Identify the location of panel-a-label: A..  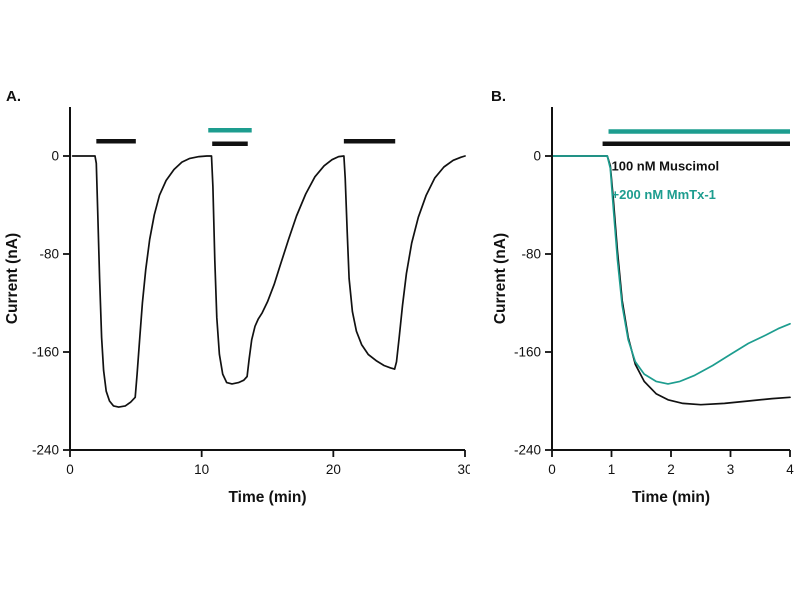
(13, 96).